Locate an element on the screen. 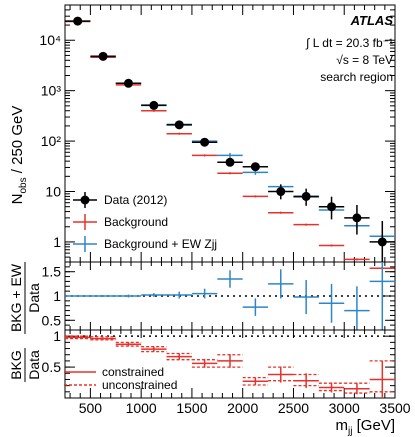  y-axis-title-rest: / 250 GeV is located at coordinates (17, 142).